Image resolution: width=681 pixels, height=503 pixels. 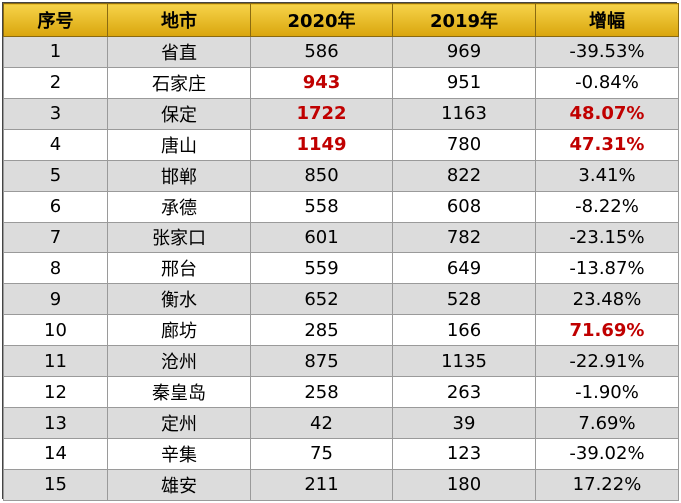 What do you see at coordinates (464, 299) in the screenshot?
I see `cell-2019: 528` at bounding box center [464, 299].